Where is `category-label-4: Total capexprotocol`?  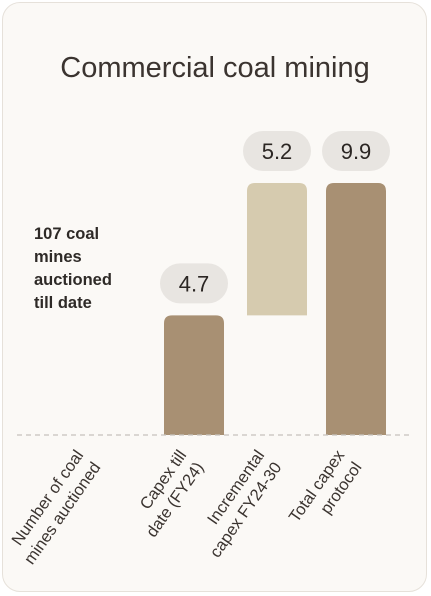 category-label-4: Total capexprotocol is located at coordinates (326, 491).